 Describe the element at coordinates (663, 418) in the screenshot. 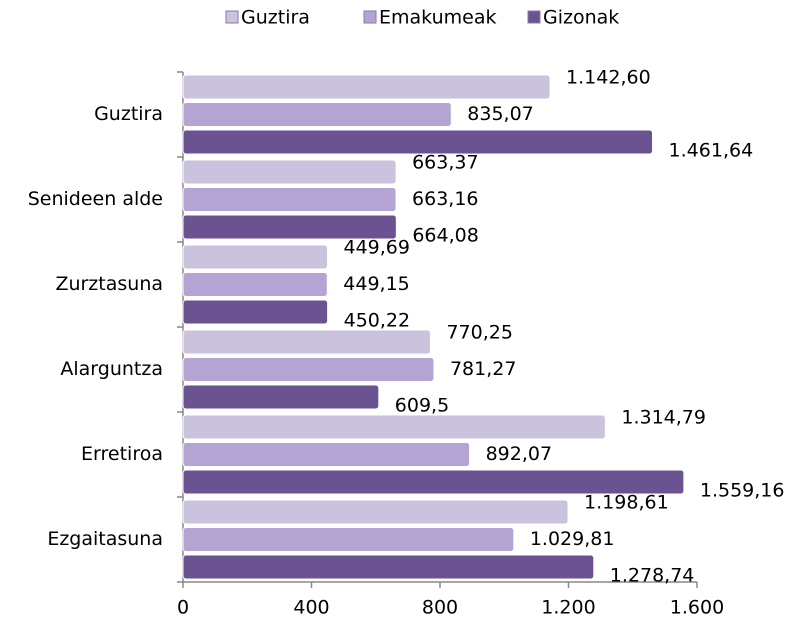

I see `value-label: 1.314,79` at that location.